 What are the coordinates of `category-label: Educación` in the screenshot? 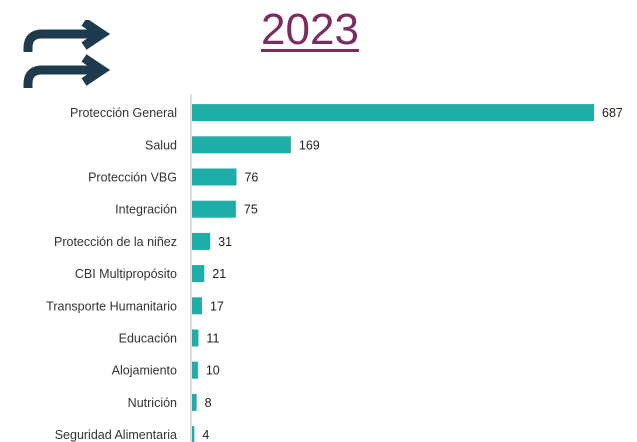 It's located at (148, 339).